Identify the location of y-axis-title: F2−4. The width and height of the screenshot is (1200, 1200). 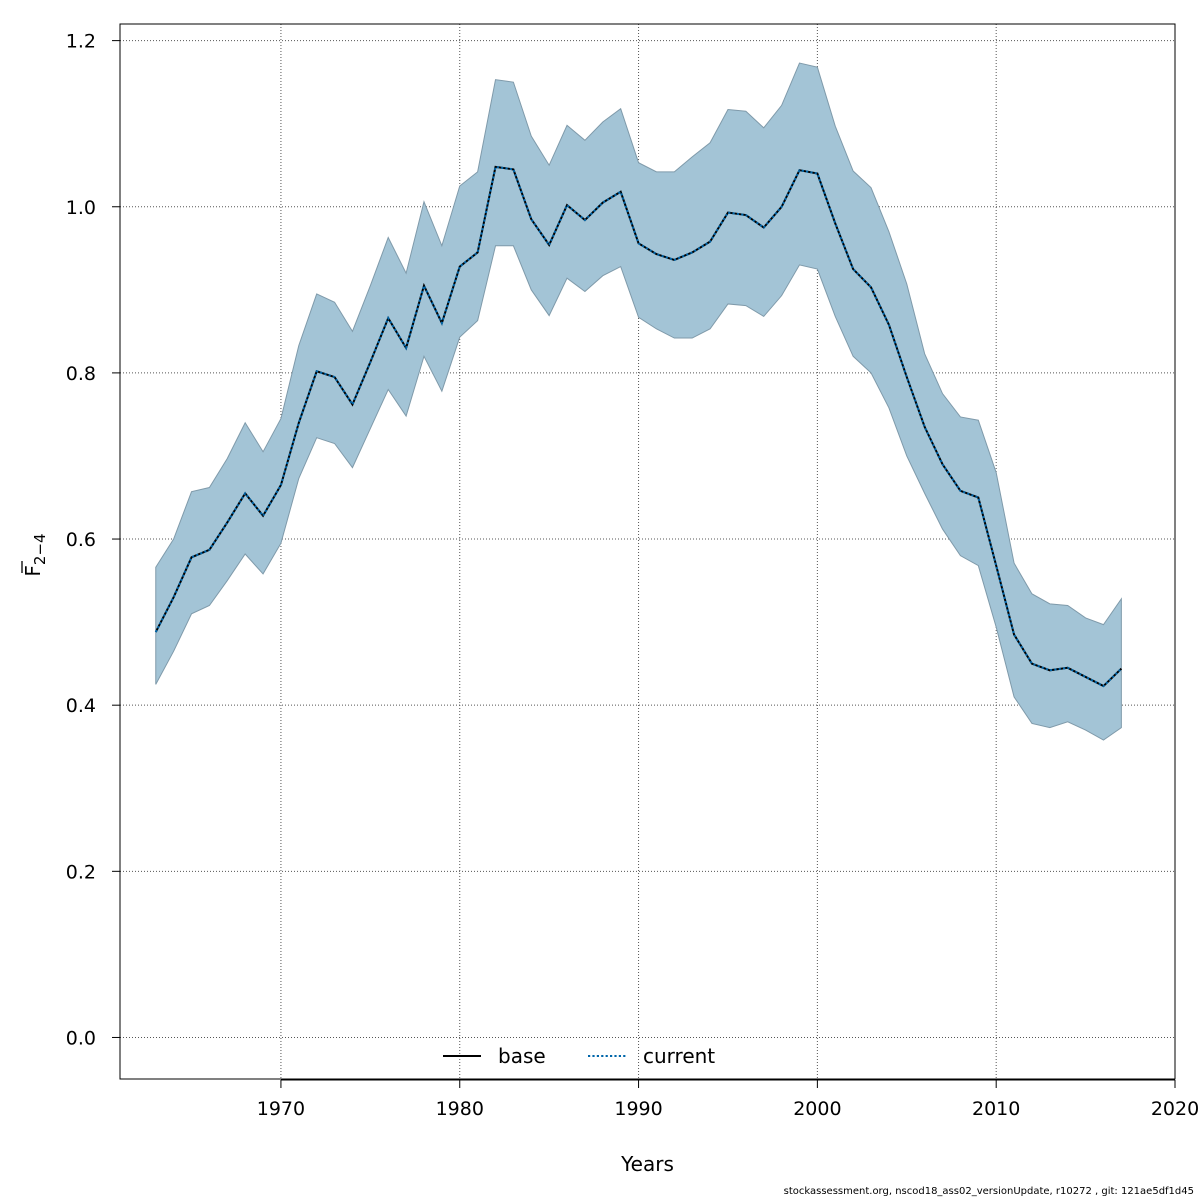
(35, 554).